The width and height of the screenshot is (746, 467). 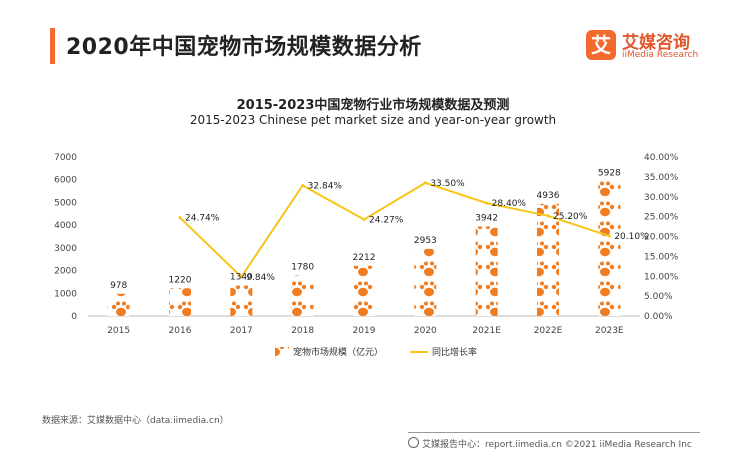 What do you see at coordinates (394, 230) in the screenshot?
I see `series-line-growth-rate` at bounding box center [394, 230].